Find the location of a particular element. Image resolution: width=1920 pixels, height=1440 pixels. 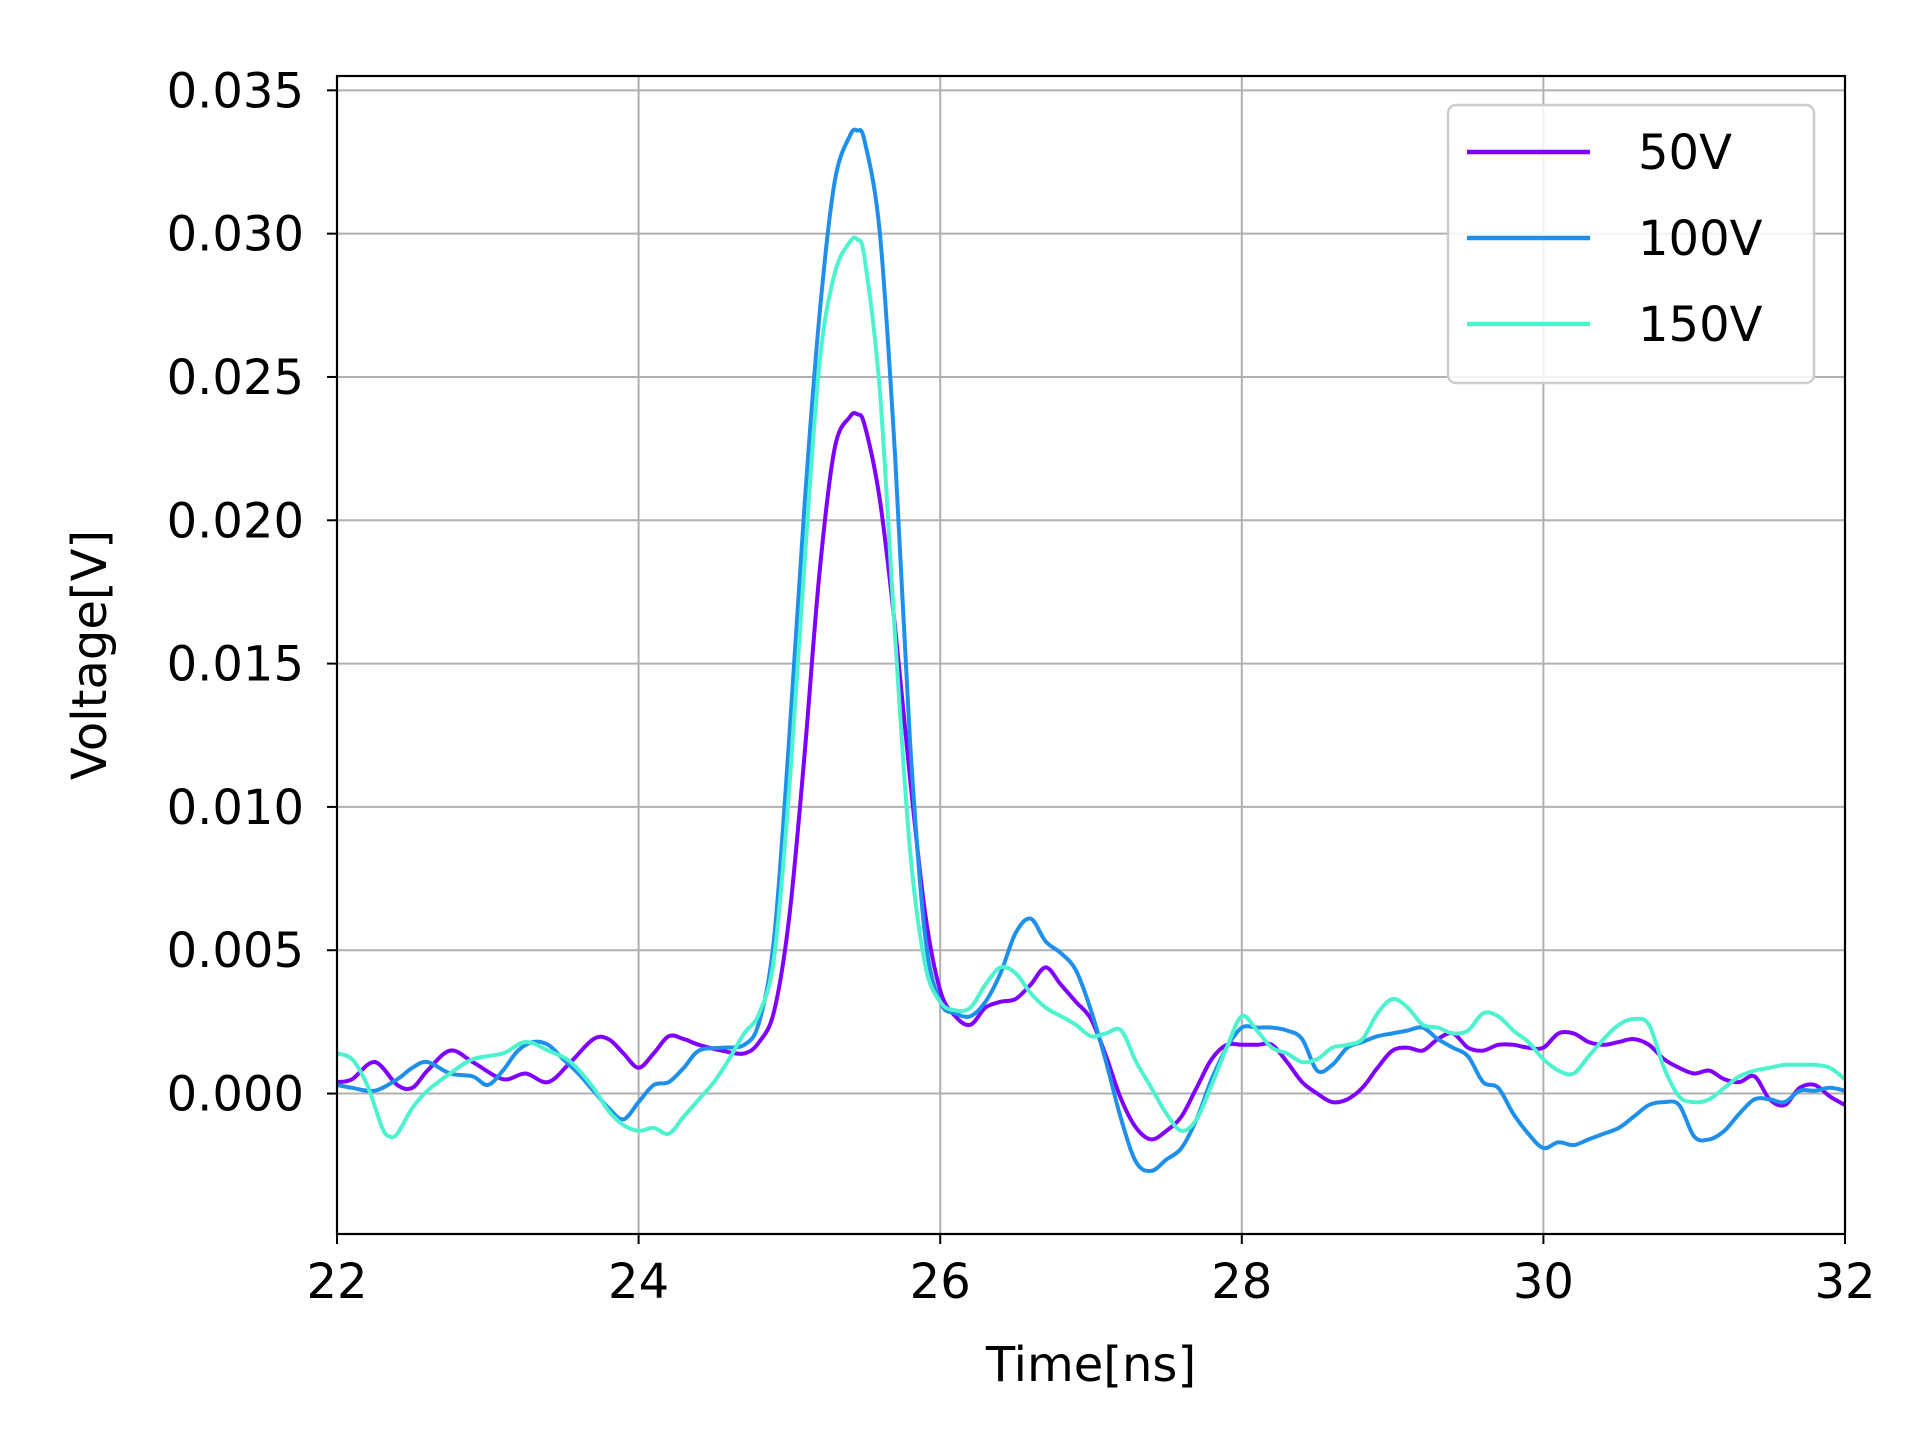

x-tick-label: 26 is located at coordinates (940, 1282).